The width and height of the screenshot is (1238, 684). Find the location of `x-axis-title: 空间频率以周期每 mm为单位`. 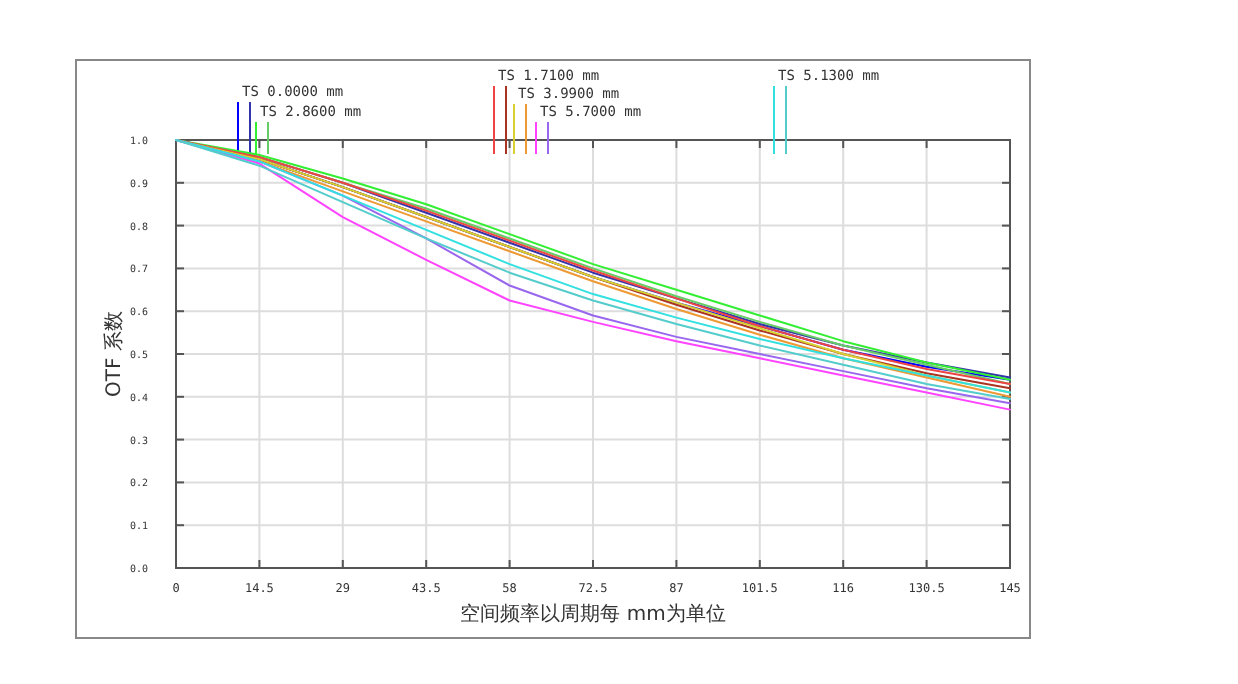

x-axis-title: 空间频率以周期每 mm为单位 is located at coordinates (593, 614).